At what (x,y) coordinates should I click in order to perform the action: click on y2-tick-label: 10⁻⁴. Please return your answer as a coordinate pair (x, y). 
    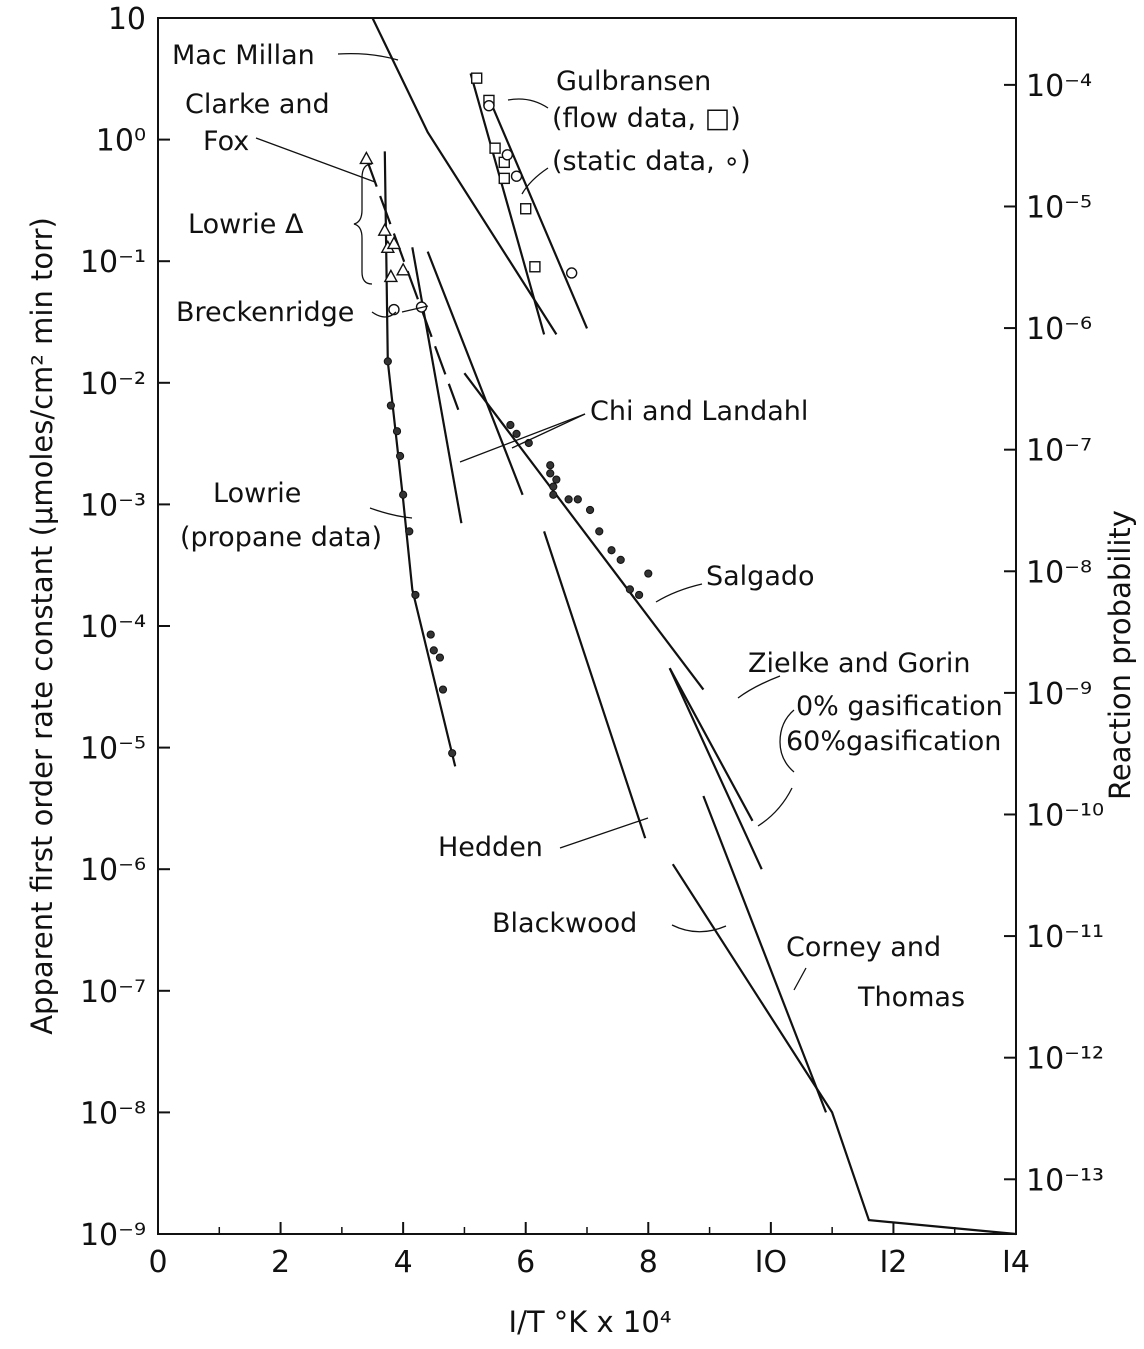
    Looking at the image, I should click on (1059, 86).